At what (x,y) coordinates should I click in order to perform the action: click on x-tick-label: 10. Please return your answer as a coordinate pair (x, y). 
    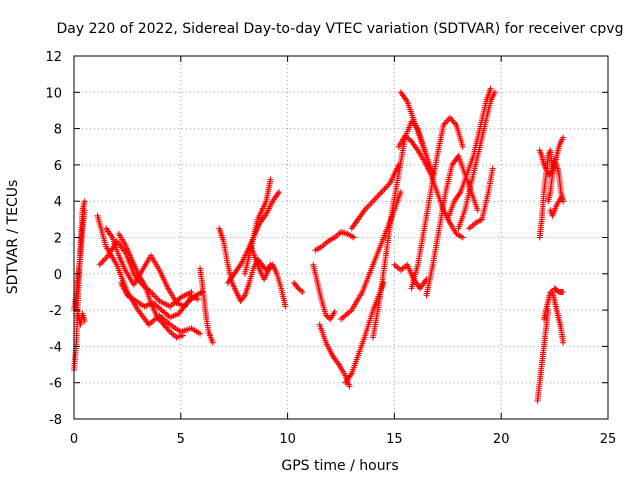
    Looking at the image, I should click on (287, 439).